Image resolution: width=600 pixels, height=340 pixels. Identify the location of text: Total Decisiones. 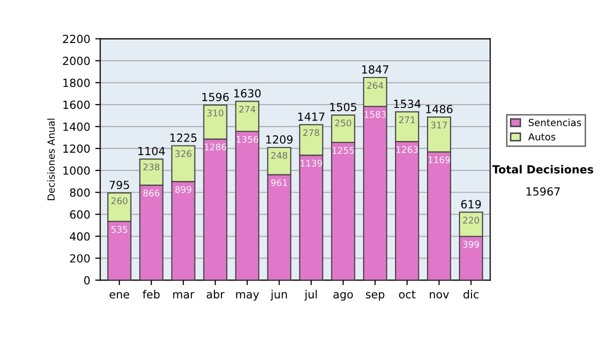
(543, 169).